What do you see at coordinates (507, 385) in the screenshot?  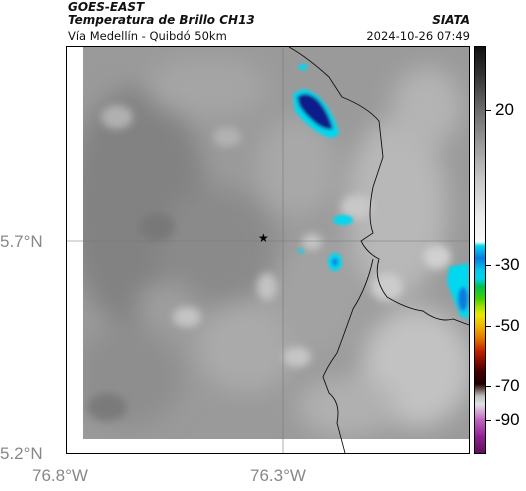 I see `colorbar-label: -70` at bounding box center [507, 385].